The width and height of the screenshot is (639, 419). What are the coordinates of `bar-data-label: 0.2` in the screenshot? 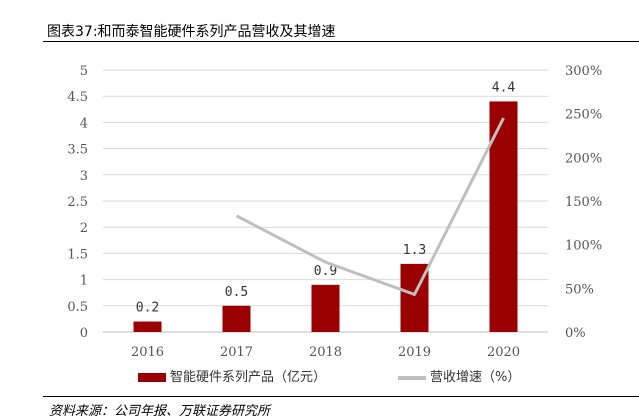 It's located at (147, 308).